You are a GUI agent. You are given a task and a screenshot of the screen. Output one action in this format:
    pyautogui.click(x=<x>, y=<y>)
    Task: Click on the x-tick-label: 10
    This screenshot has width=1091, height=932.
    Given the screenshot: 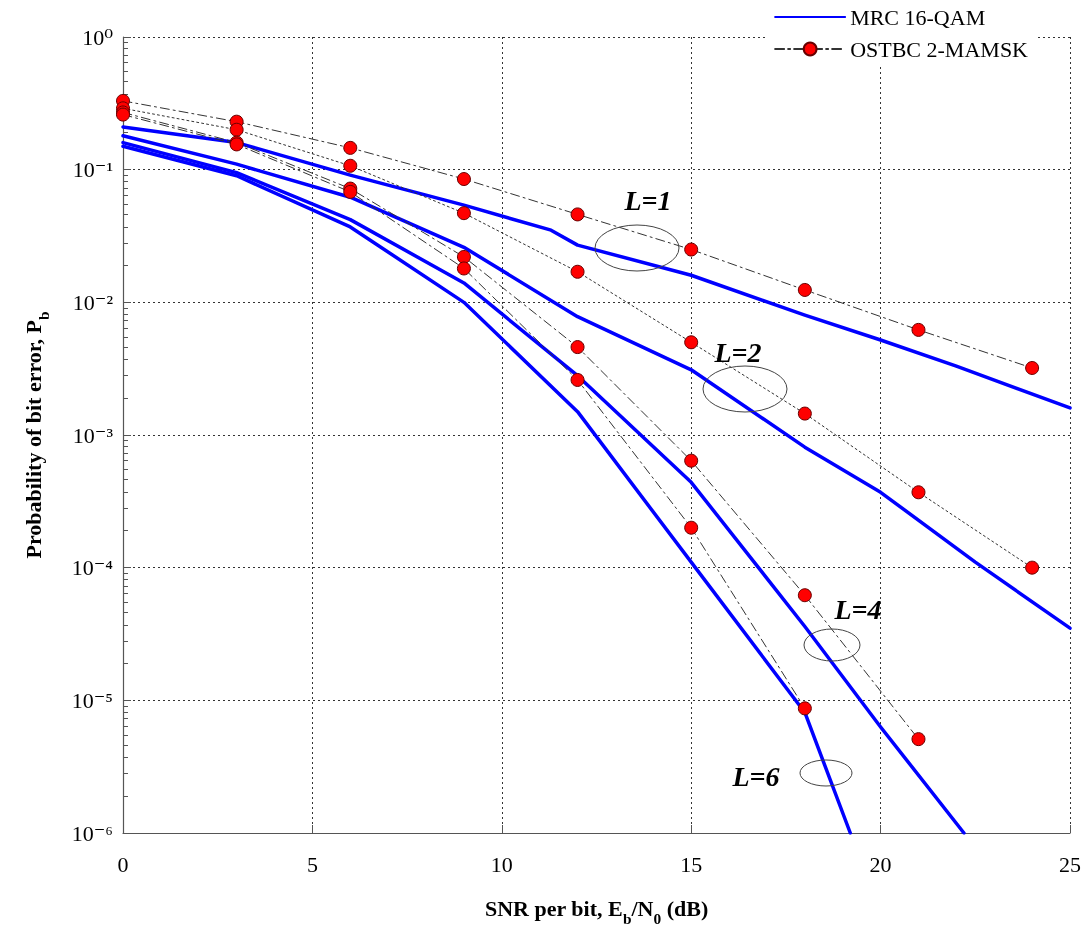 What is the action you would take?
    pyautogui.click(x=501, y=865)
    